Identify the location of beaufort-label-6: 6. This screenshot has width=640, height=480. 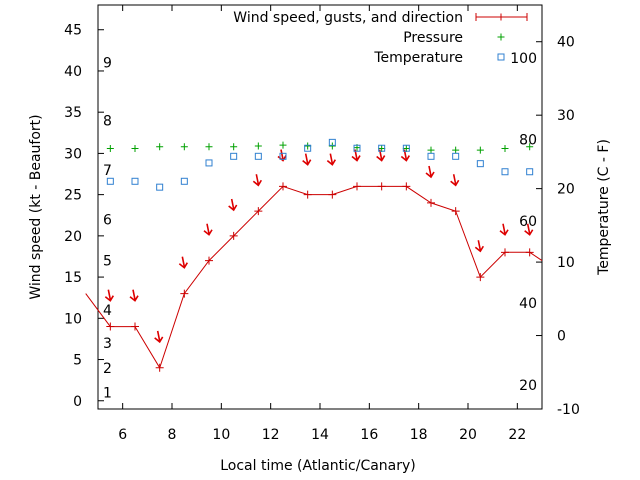
(107, 220).